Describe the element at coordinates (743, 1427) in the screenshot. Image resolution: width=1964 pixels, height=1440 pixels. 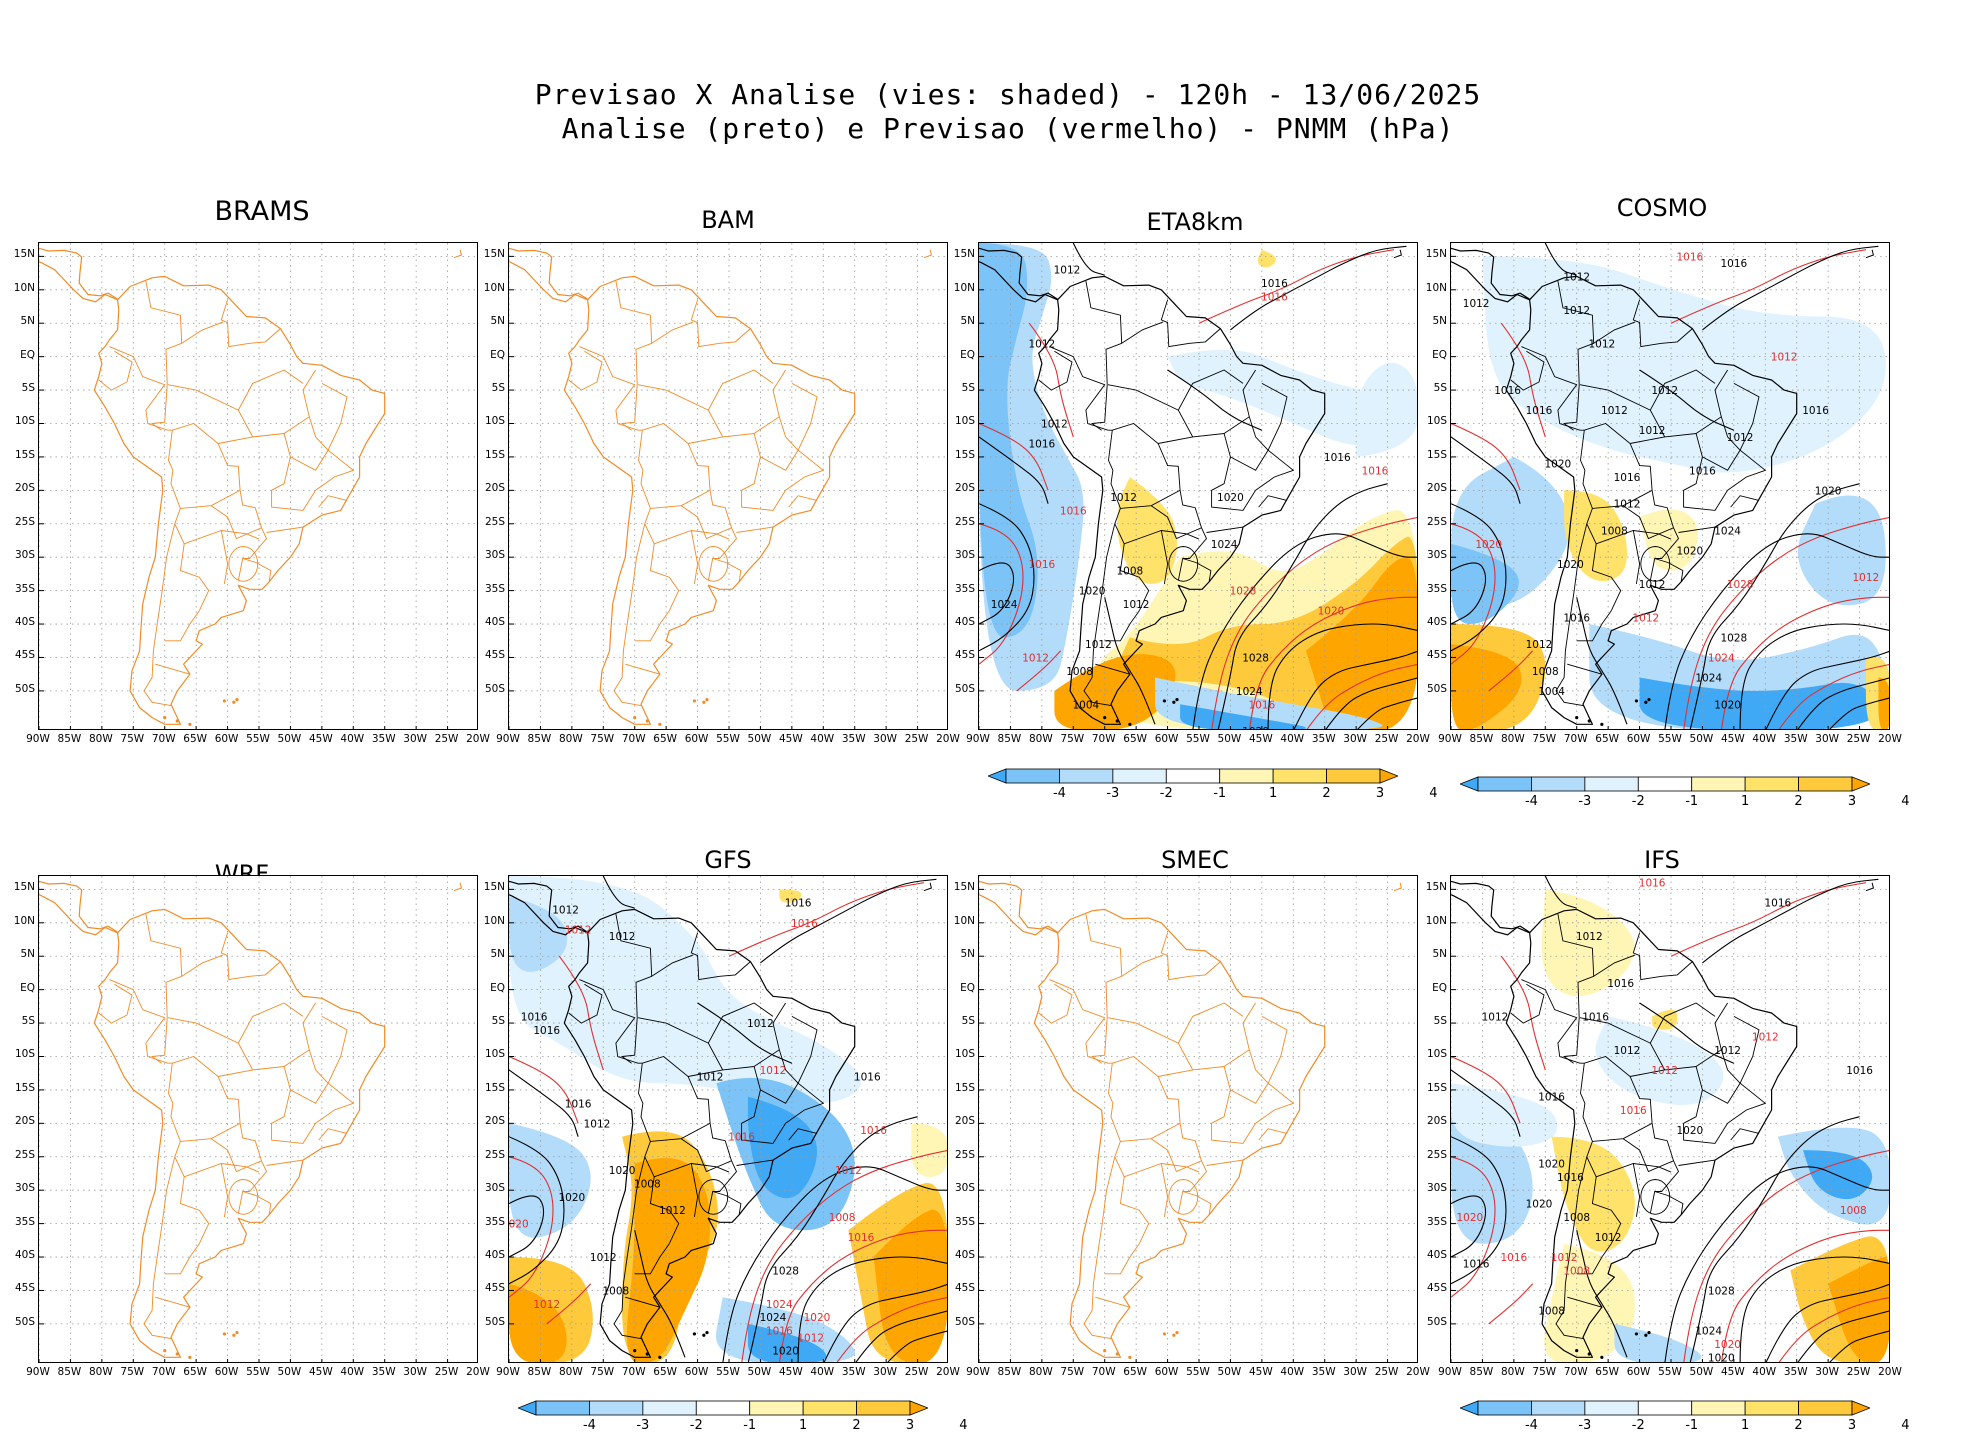
I see `colorbar-tick-row: -4 -3 -2 -1 1 2 3 4` at that location.